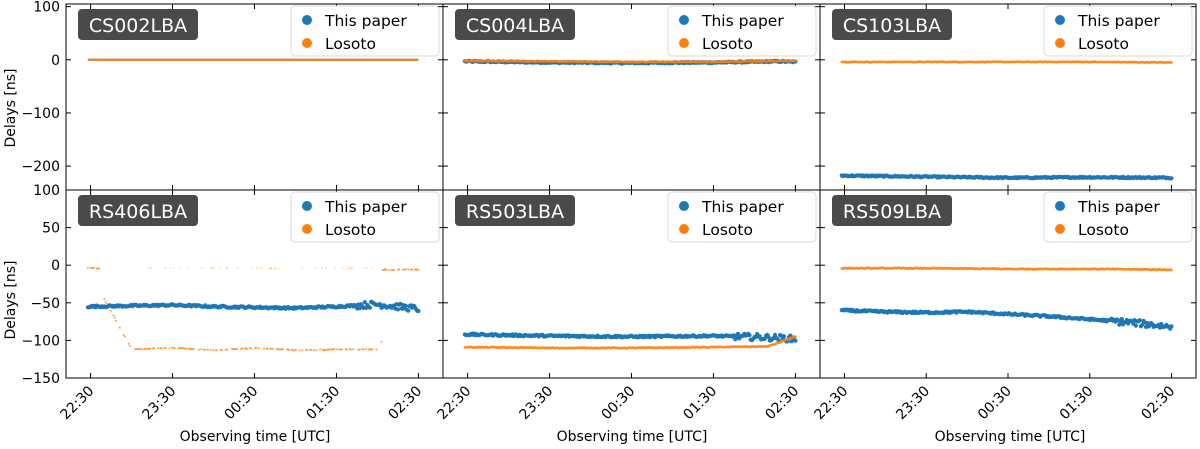 Image resolution: width=1200 pixels, height=449 pixels. I want to click on y-tick-label: 0, so click(55, 266).